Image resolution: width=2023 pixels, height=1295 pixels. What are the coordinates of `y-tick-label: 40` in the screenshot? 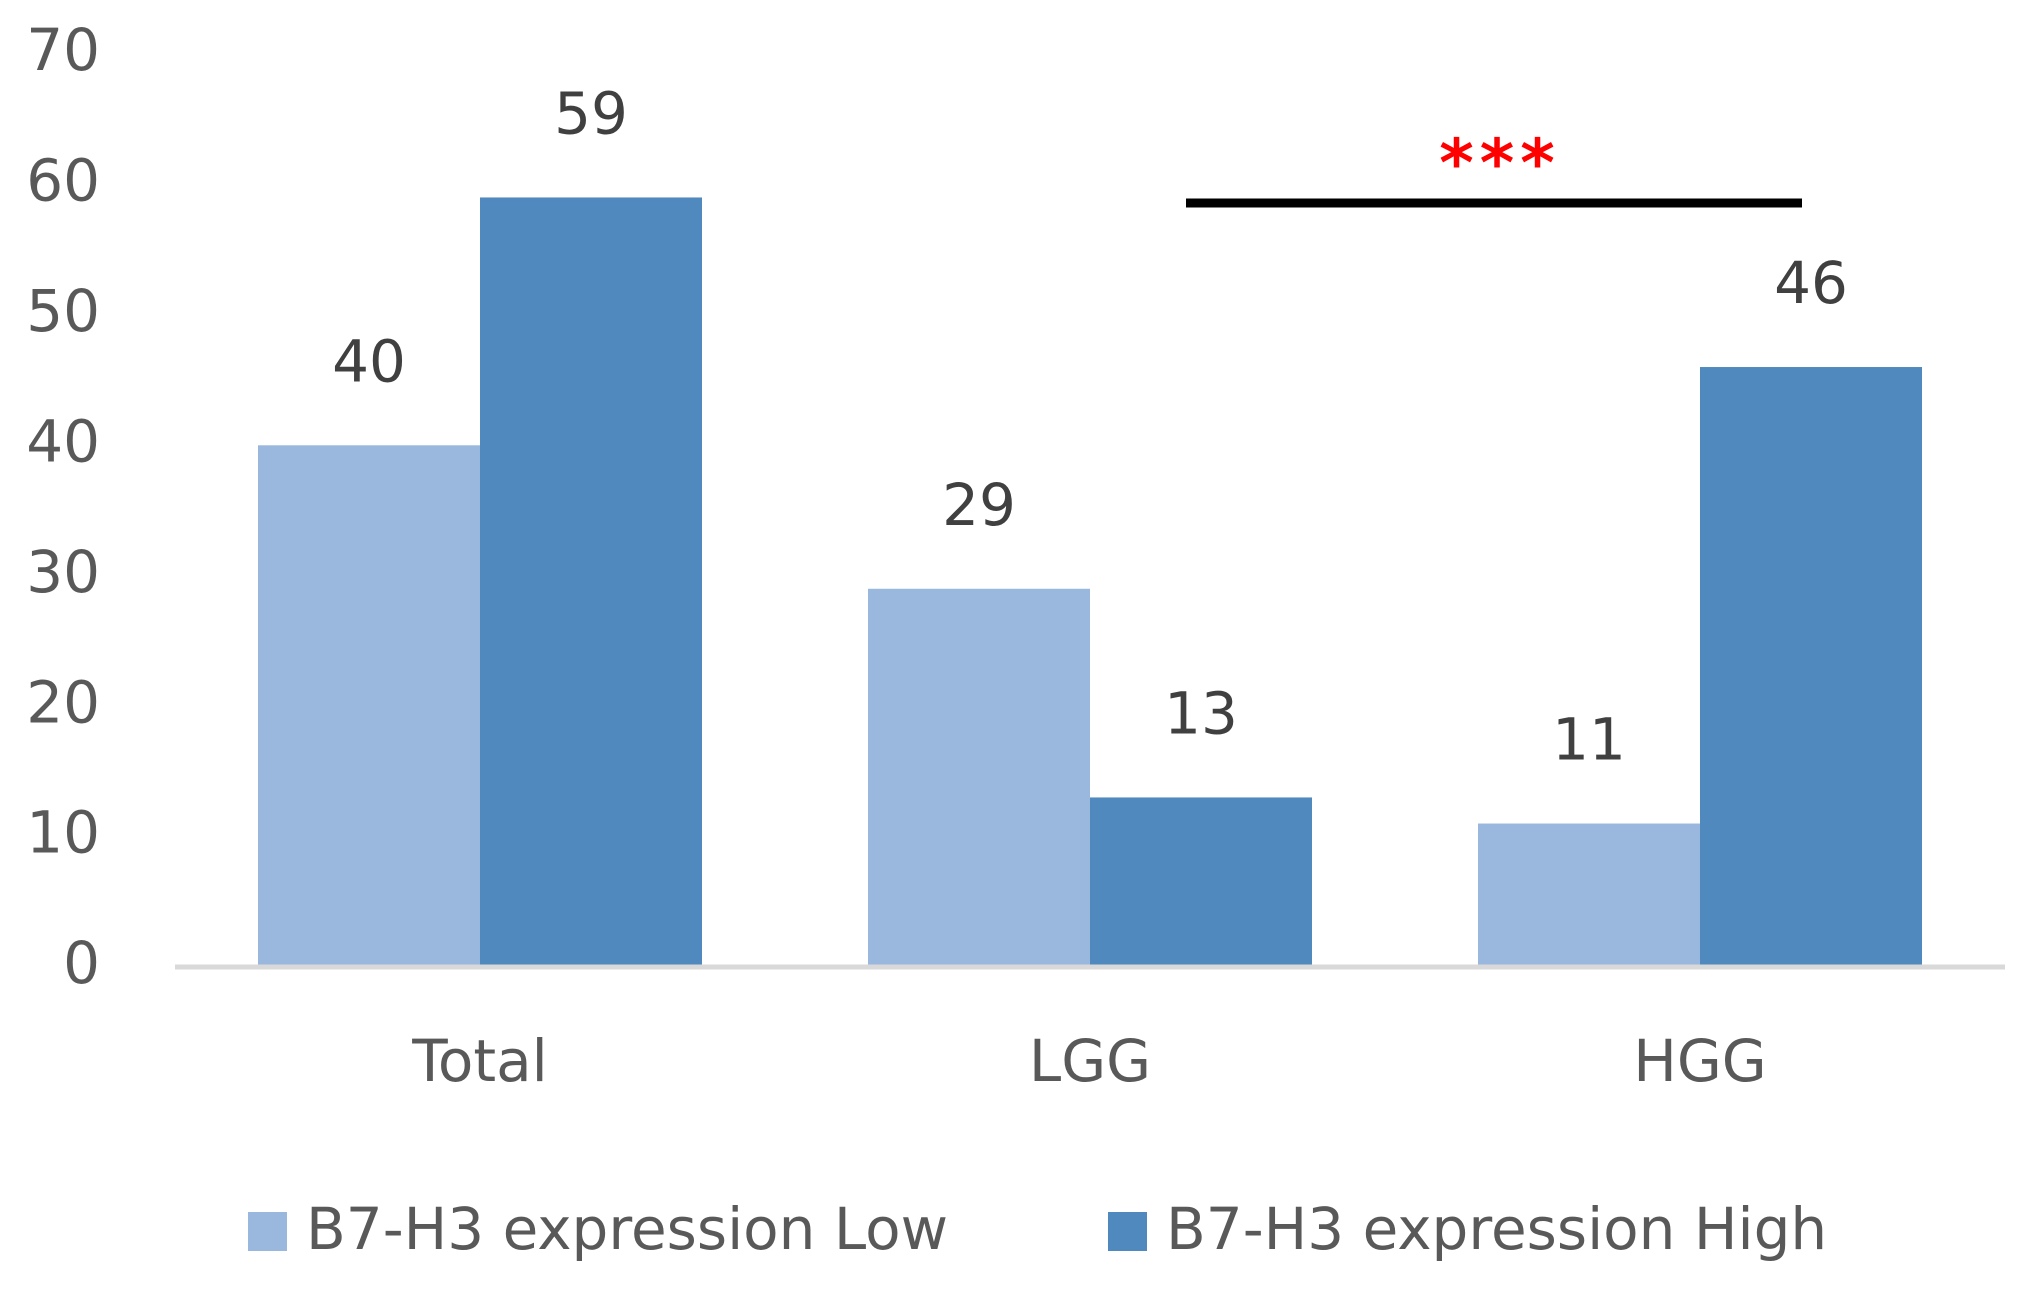 It's located at (63, 441).